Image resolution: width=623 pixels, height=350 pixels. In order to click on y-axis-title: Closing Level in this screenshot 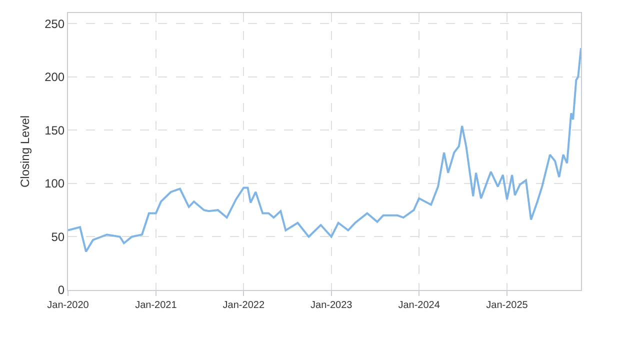, I will do `click(25, 151)`.